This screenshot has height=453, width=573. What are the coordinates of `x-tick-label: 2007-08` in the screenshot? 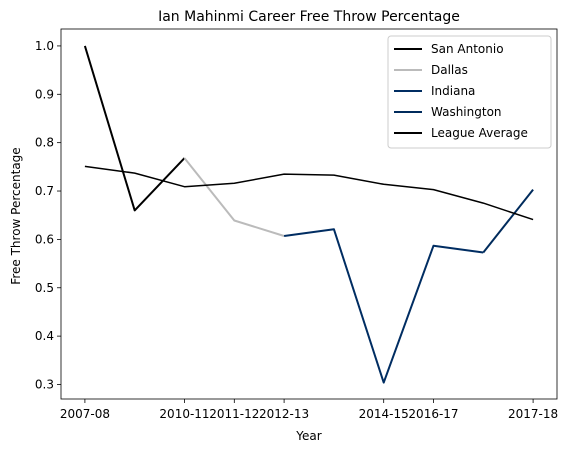 It's located at (85, 414).